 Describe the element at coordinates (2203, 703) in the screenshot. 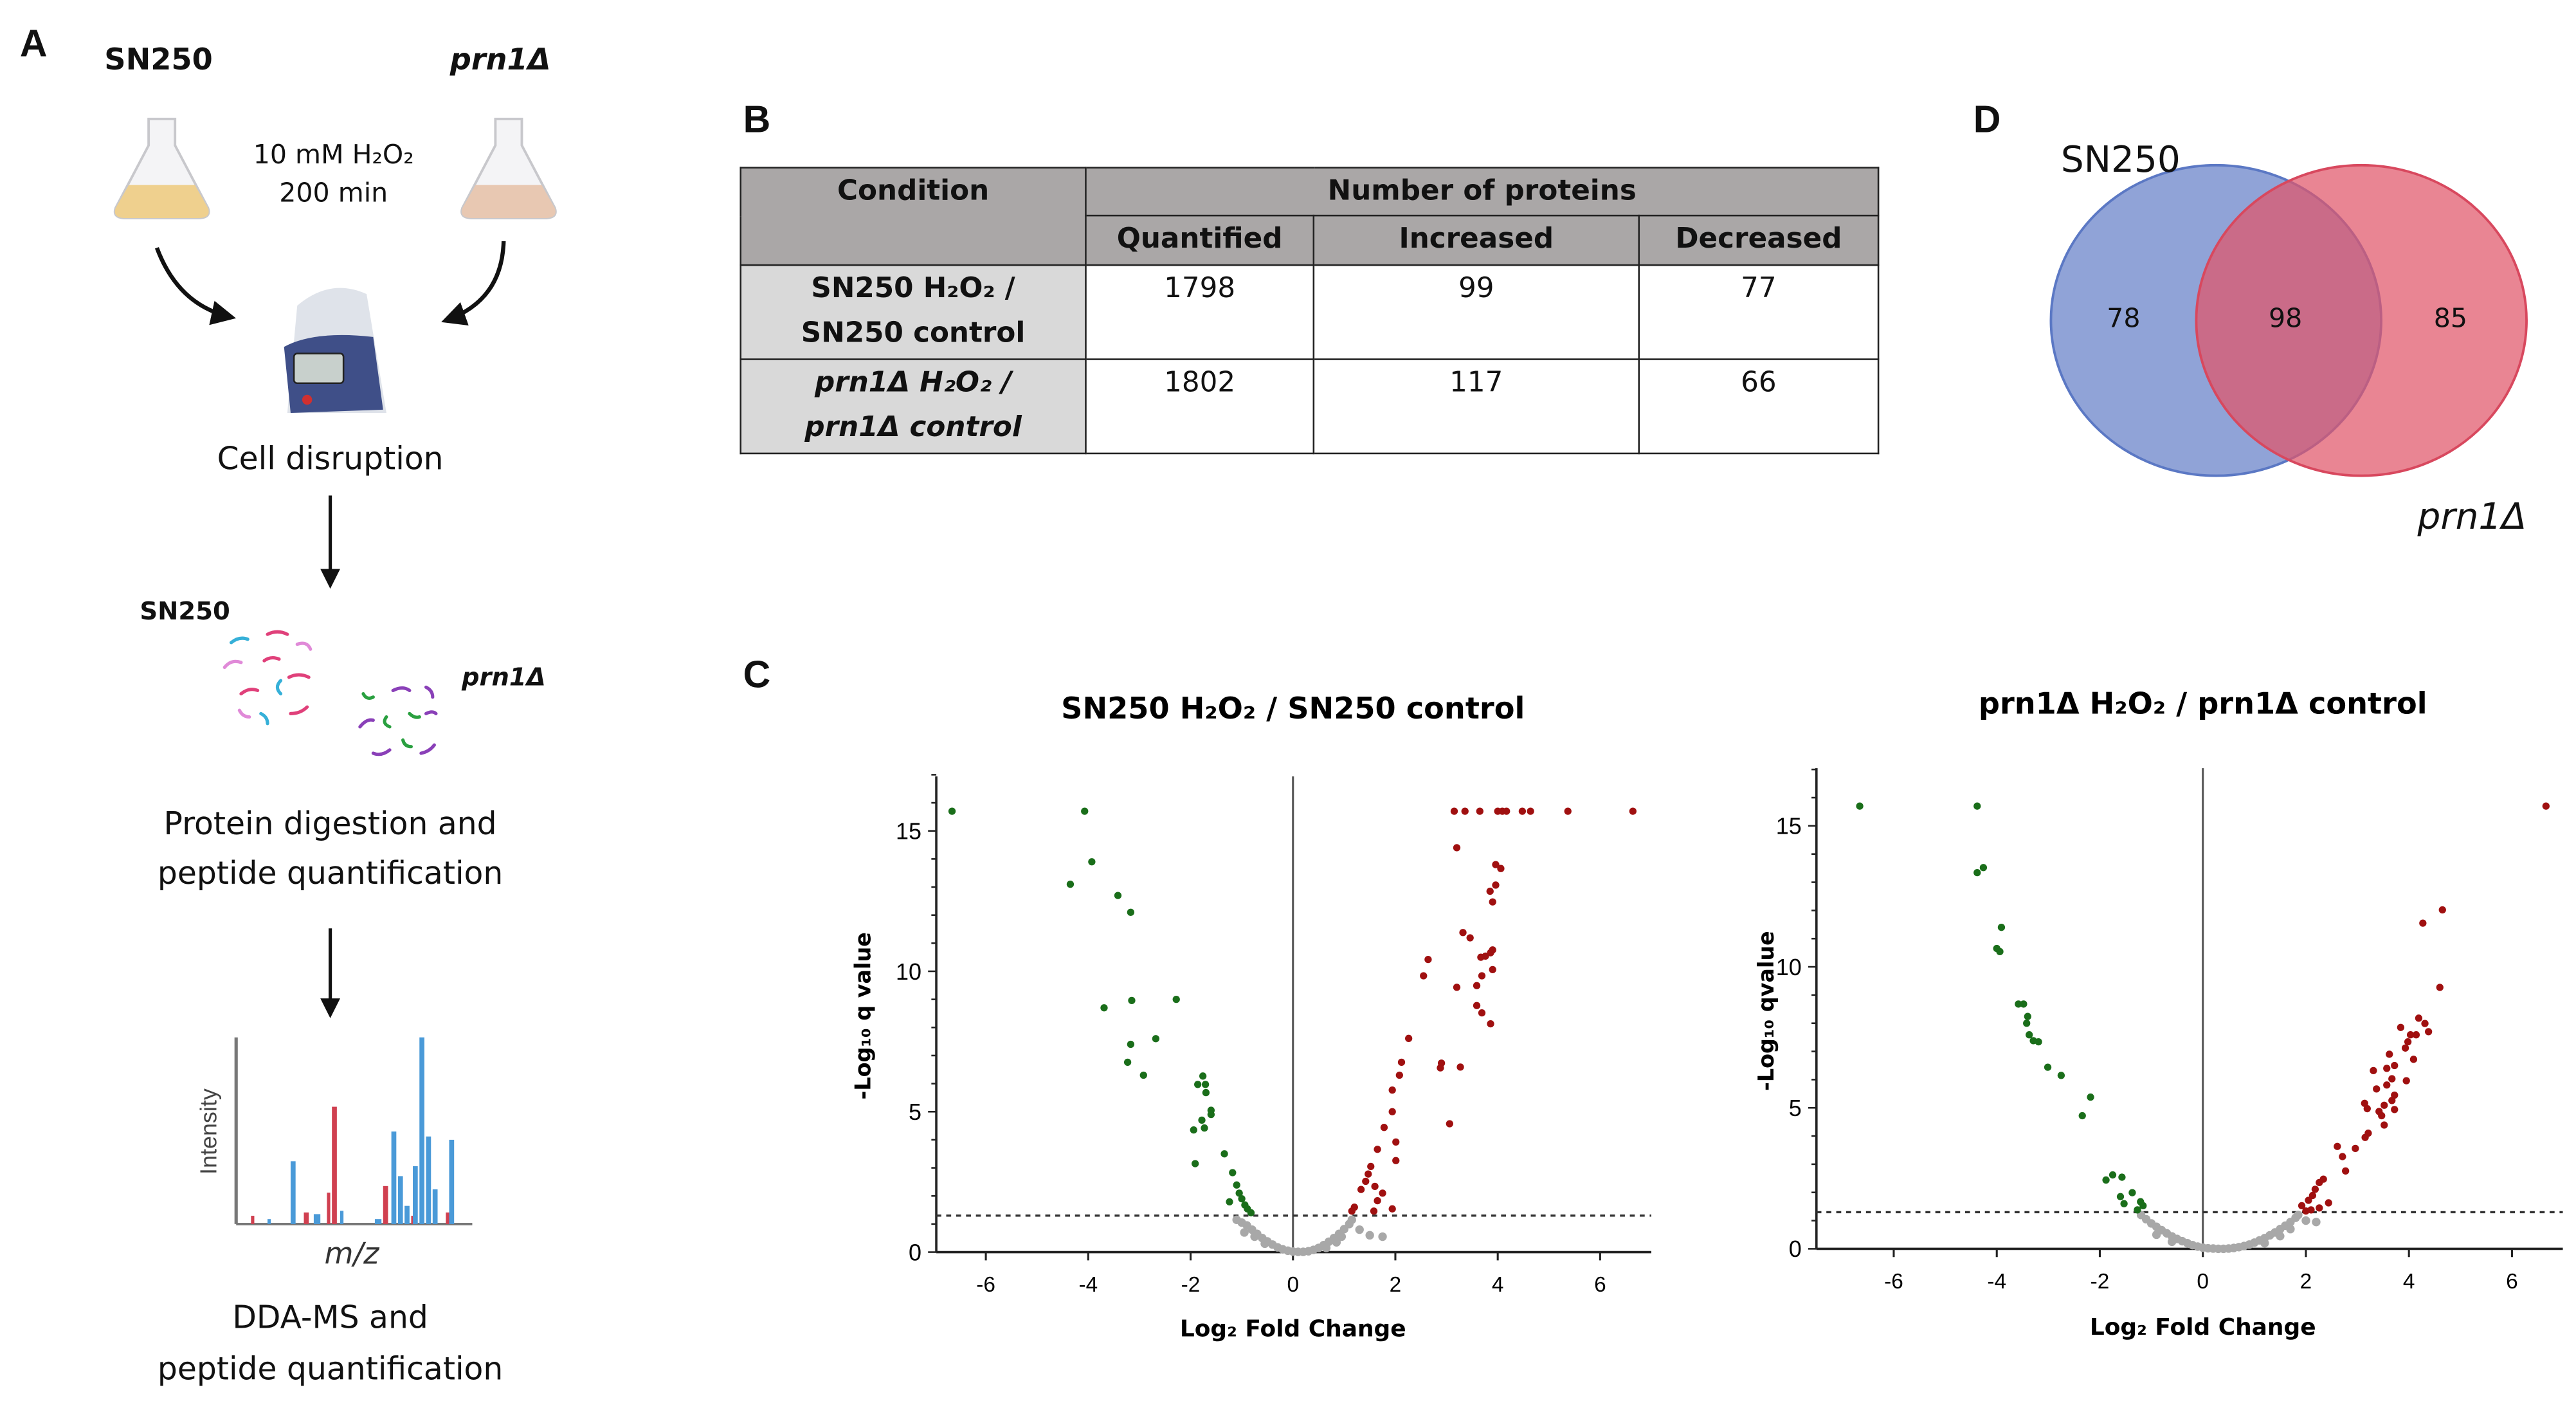

I see `plot-title: prn1Δ H₂O₂ / prn1Δ control` at that location.